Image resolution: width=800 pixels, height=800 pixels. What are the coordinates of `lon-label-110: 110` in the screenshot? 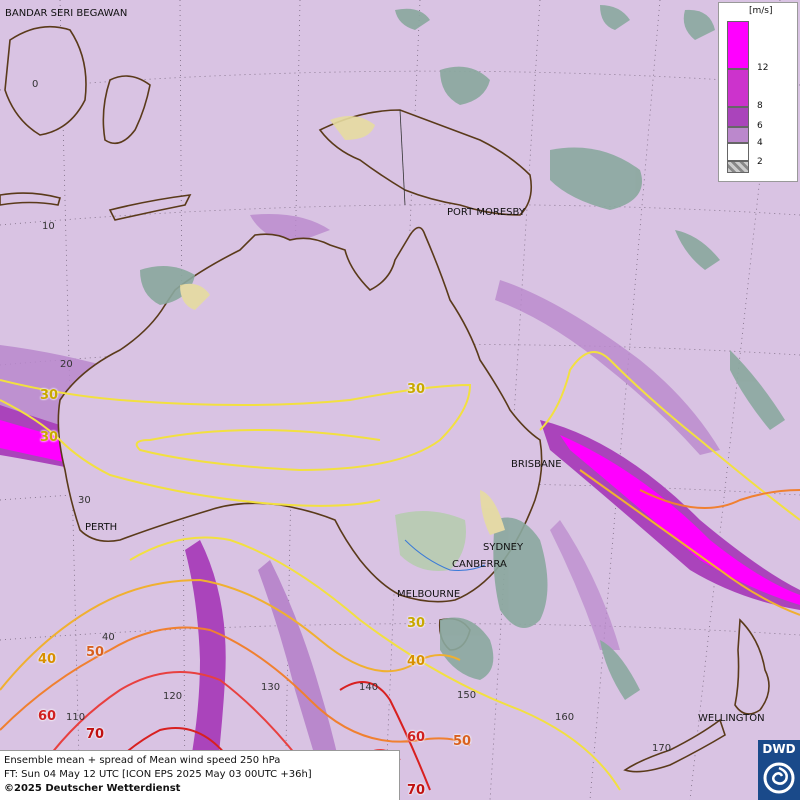 It's located at (76, 717).